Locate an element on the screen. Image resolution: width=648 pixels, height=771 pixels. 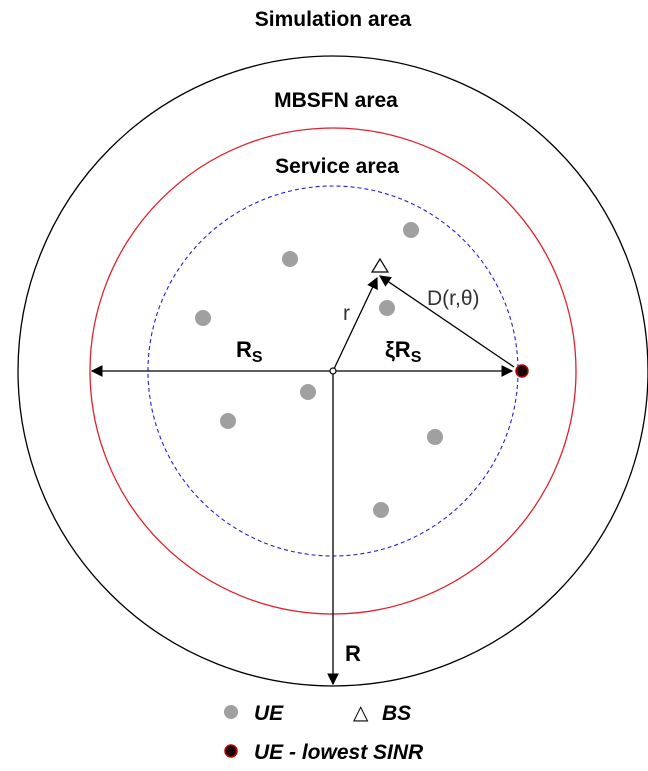
center-point is located at coordinates (333, 371).